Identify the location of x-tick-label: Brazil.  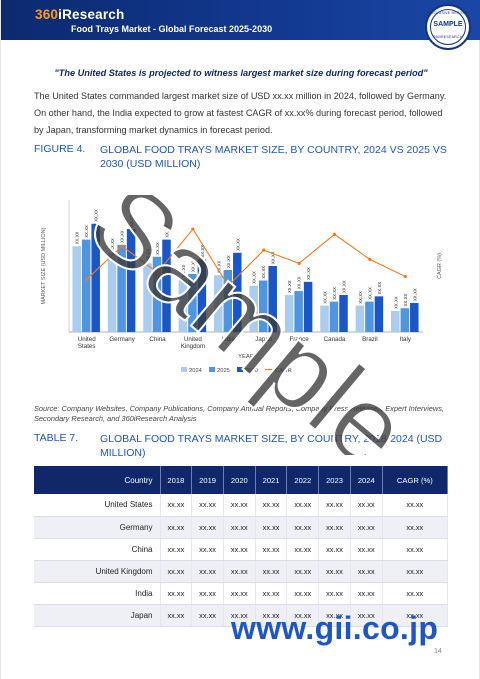
(369, 339).